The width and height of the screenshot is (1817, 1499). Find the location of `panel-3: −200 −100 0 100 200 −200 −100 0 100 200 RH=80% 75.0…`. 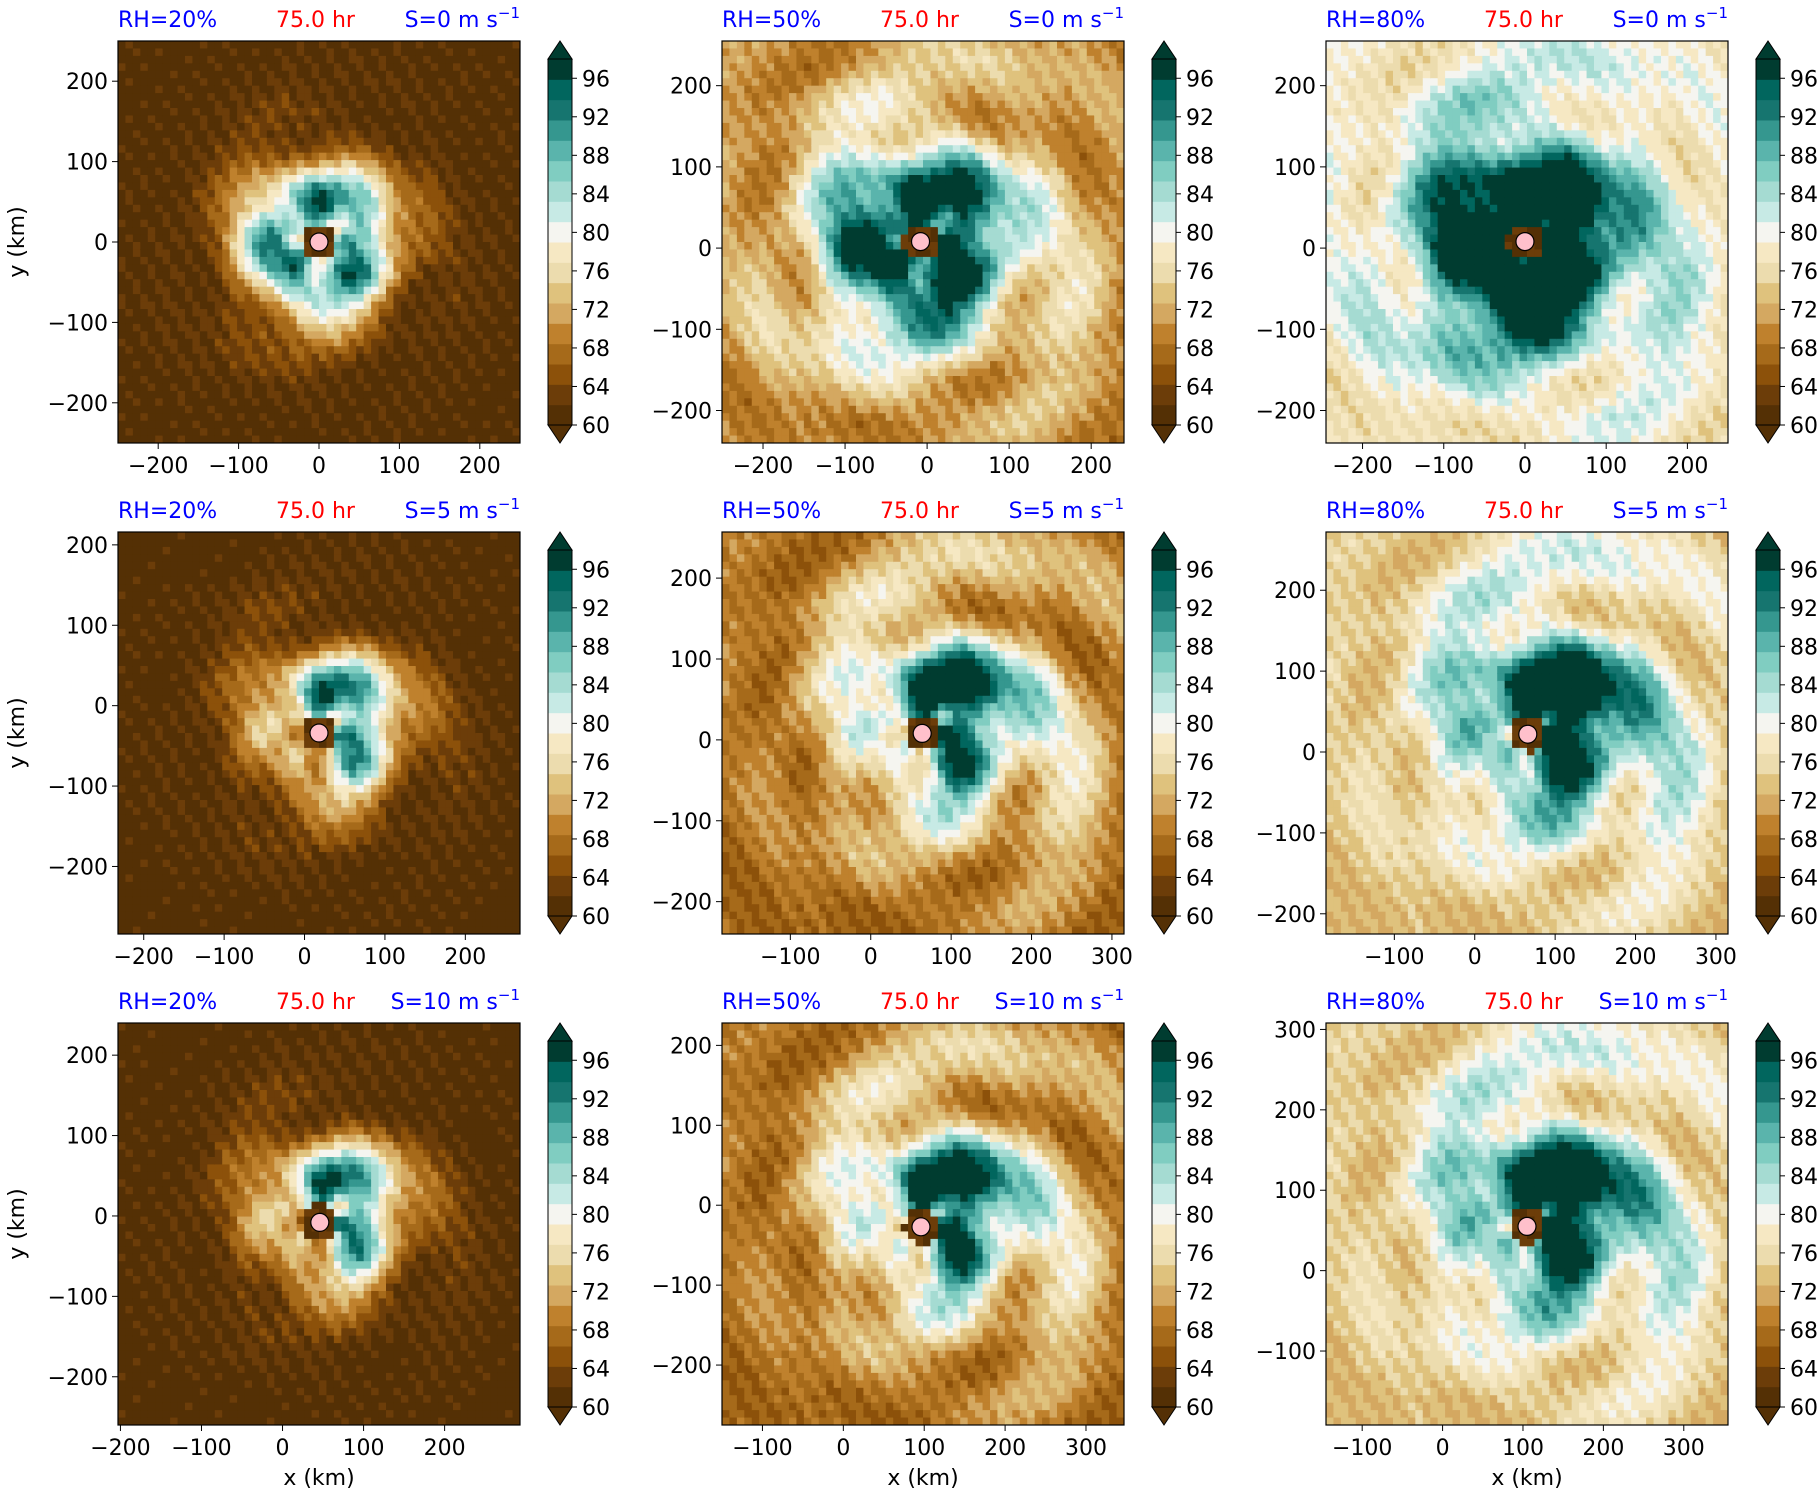

panel-3: −200 −100 0 100 200 −200 −100 0 100 200 RH=80% 75.0… is located at coordinates (1536, 241).